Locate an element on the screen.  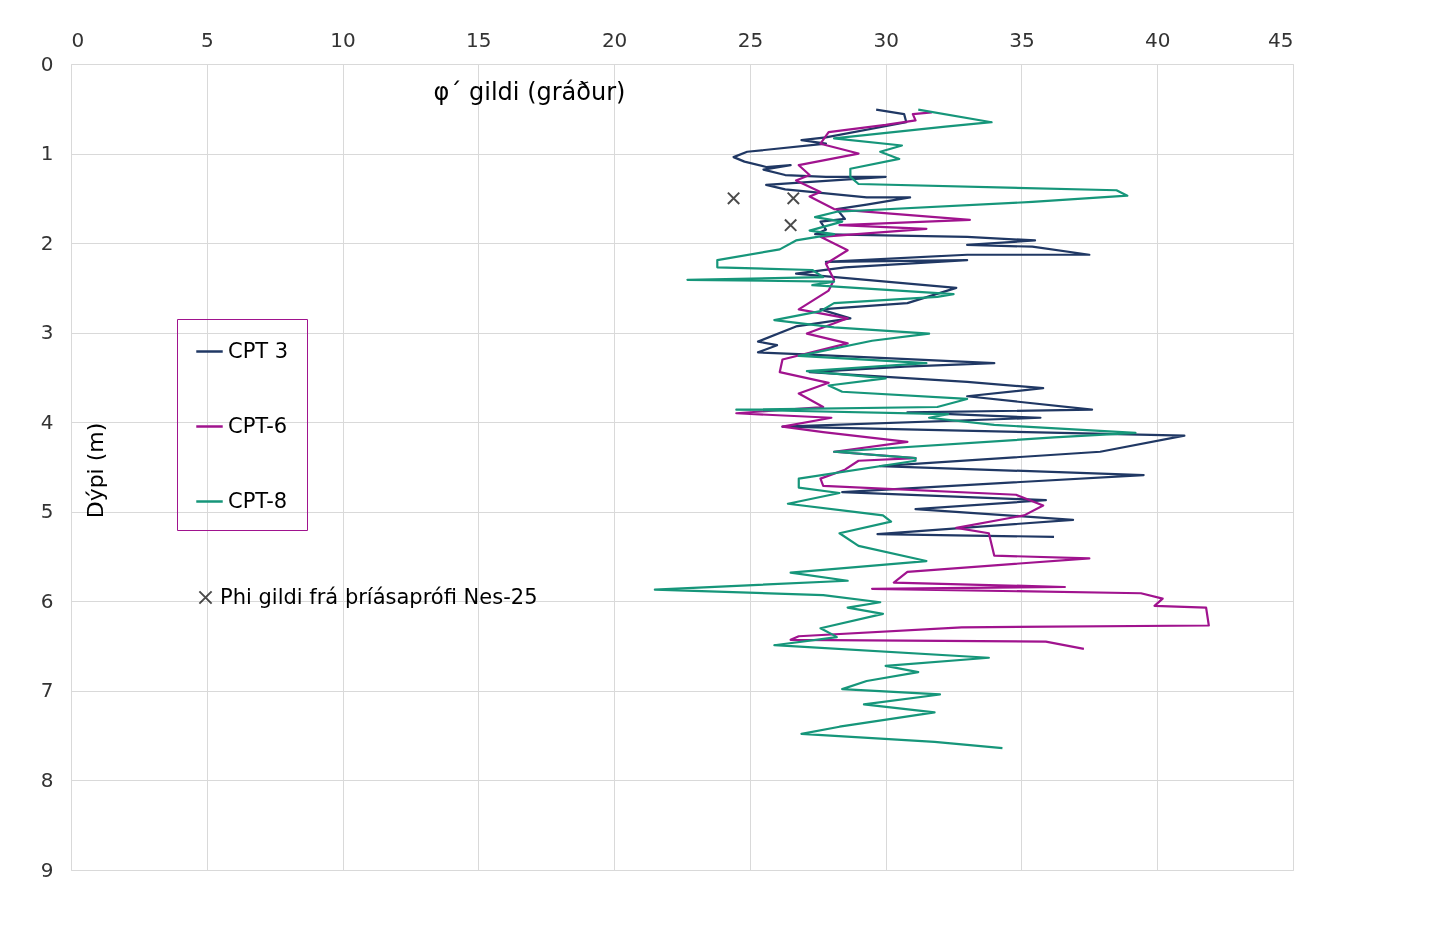
y-tick-label: 5 is located at coordinates (47, 511).